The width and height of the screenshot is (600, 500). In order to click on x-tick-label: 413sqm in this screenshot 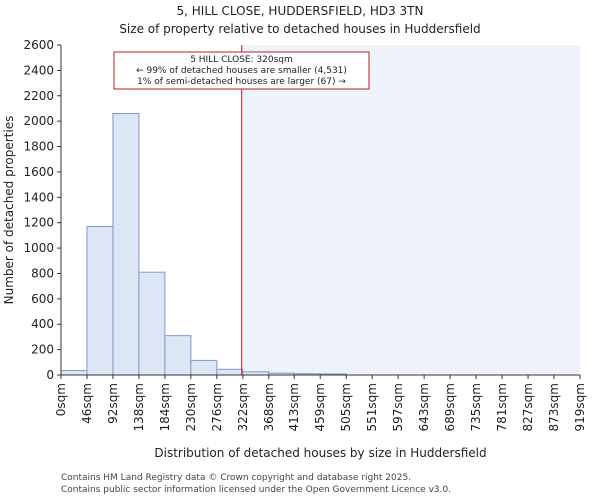, I will do `click(294, 407)`.